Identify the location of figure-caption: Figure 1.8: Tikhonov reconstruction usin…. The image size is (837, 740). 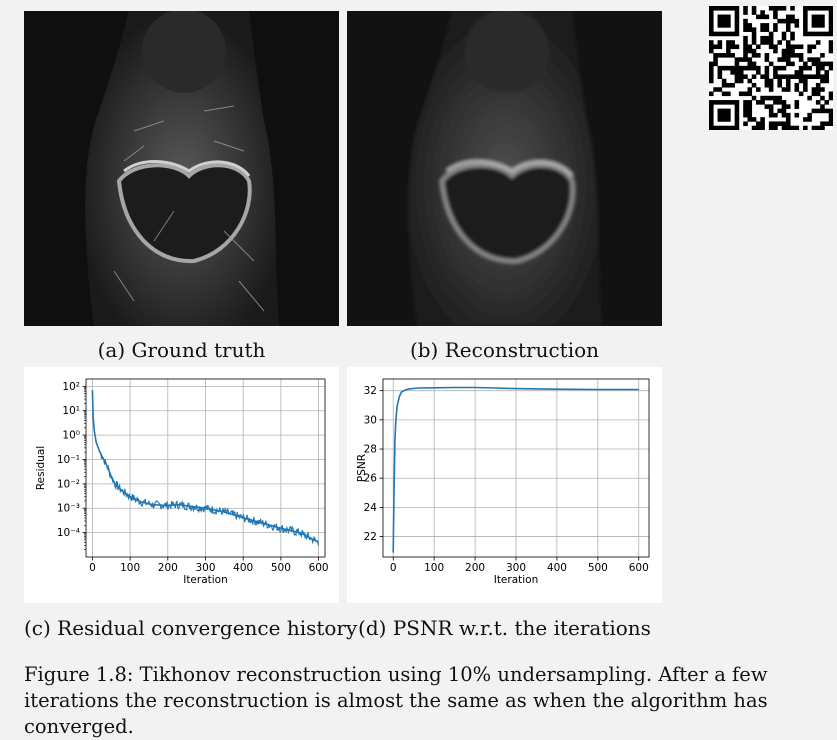
(396, 700).